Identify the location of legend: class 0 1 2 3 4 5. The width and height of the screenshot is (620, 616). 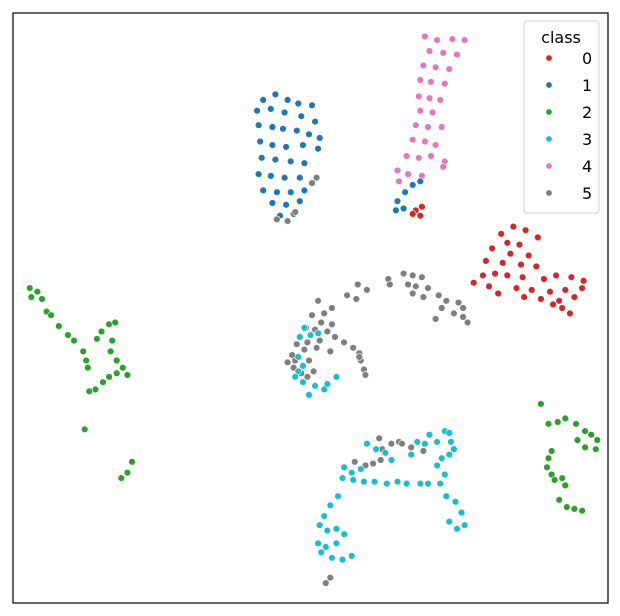
(561, 117).